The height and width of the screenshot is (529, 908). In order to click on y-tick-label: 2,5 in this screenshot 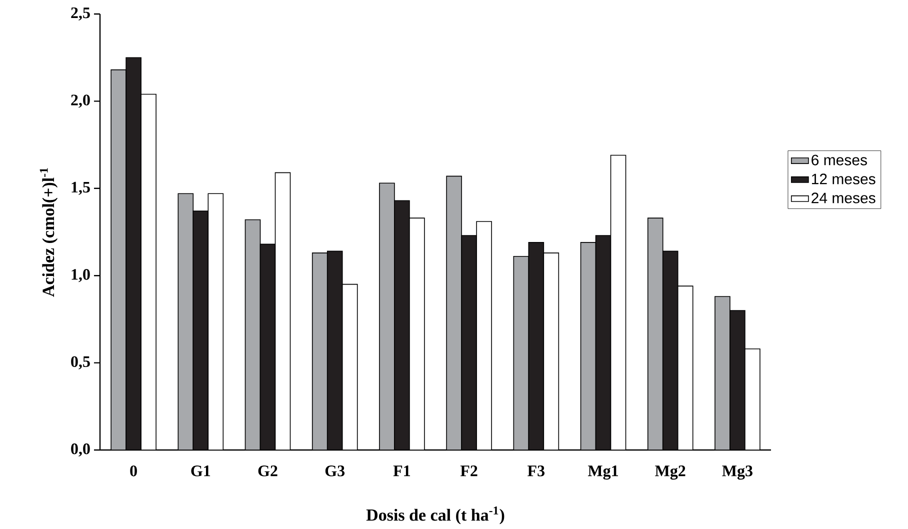, I will do `click(80, 14)`.